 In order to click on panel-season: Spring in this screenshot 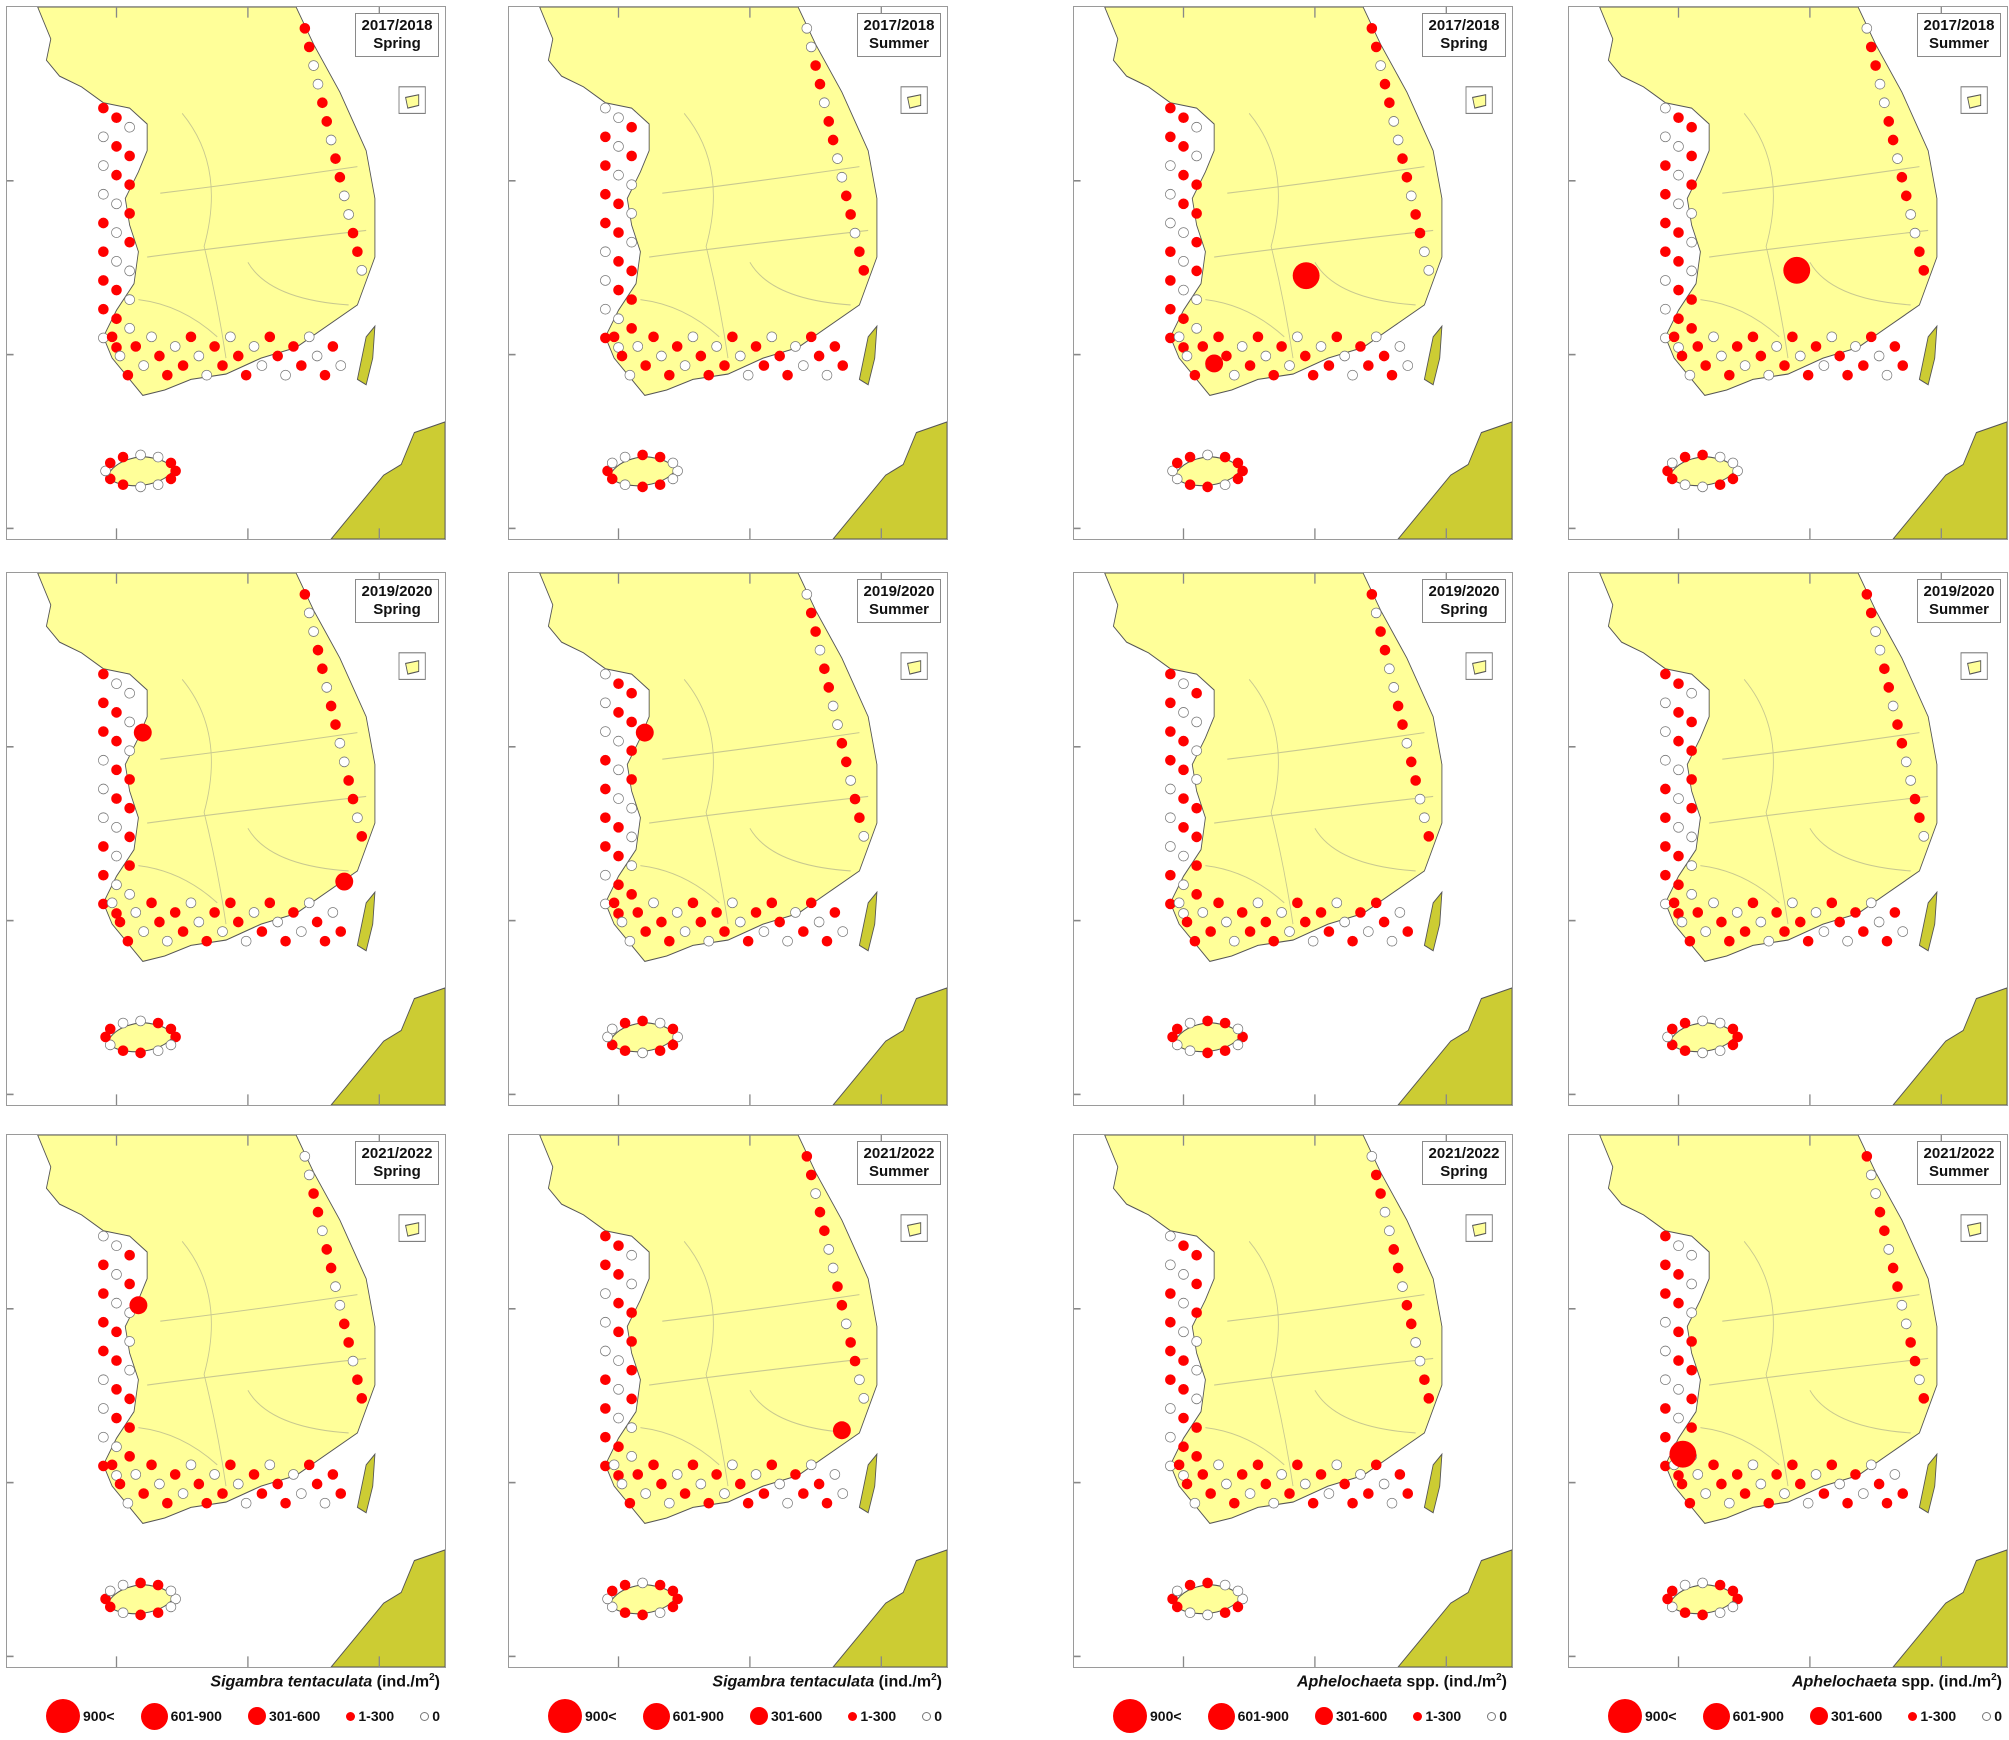, I will do `click(397, 609)`.